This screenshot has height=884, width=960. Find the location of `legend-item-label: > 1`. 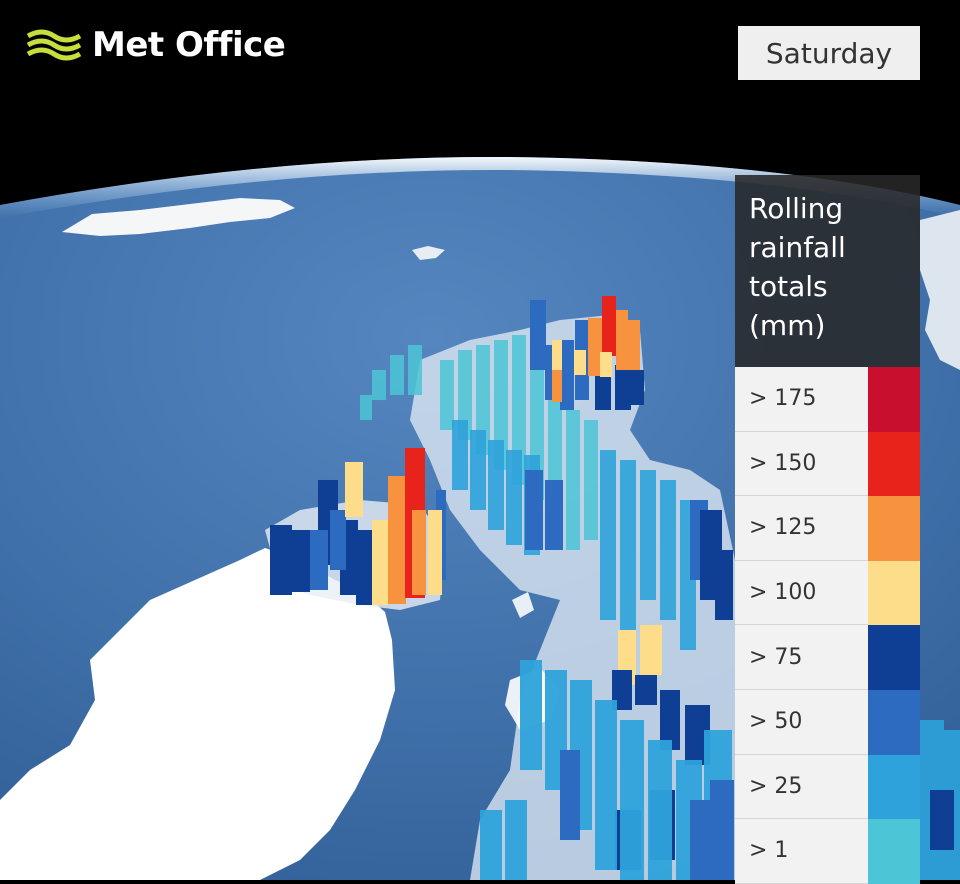

legend-item-label: > 1 is located at coordinates (801, 851).